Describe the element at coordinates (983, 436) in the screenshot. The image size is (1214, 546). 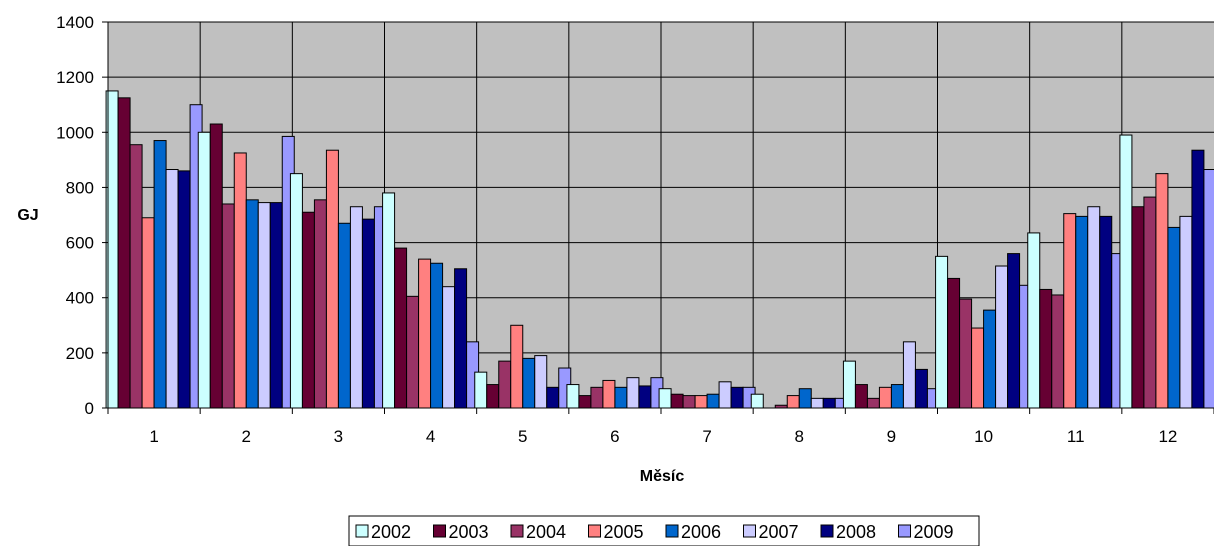
I see `x-tick-label: 10` at that location.